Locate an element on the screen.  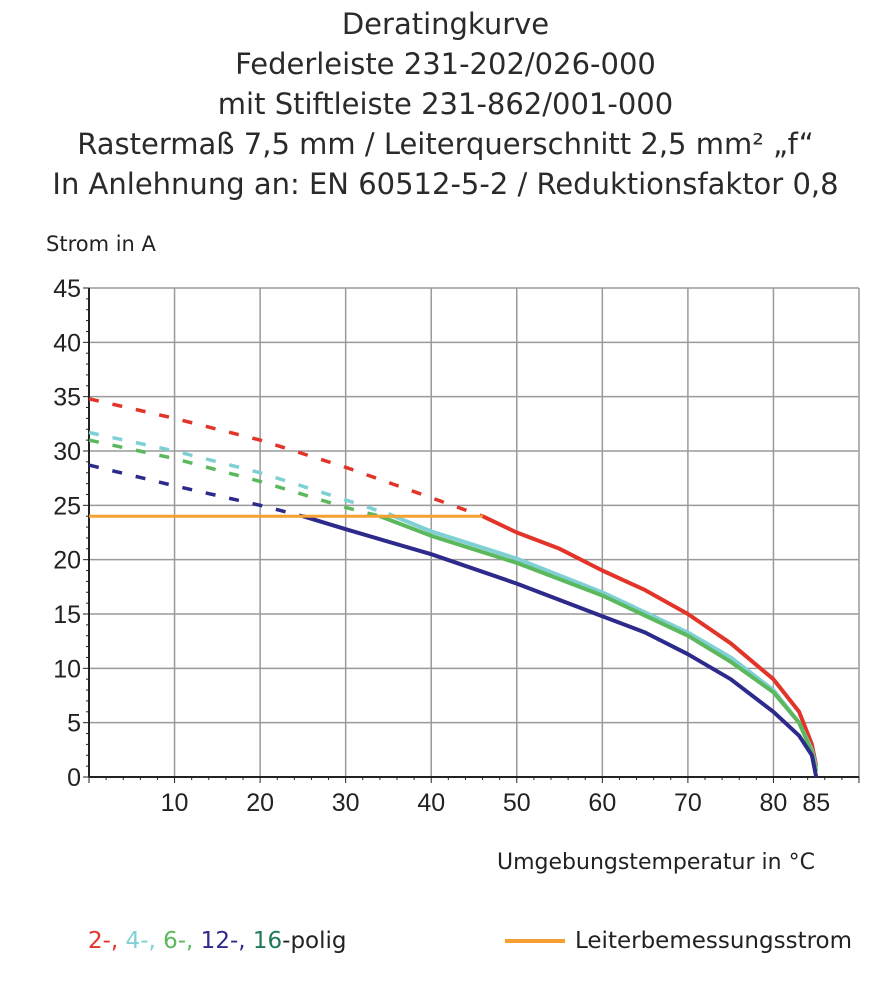
x-tick-label: 70 is located at coordinates (688, 803).